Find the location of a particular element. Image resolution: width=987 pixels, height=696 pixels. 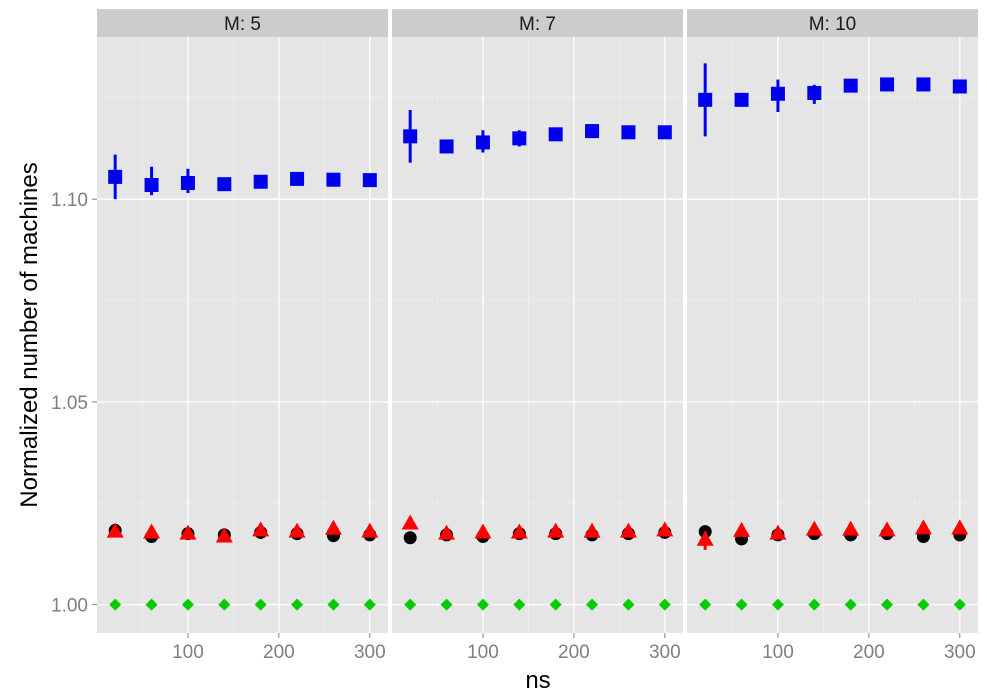

y-axis: 1.00 1.05 1.10 is located at coordinates (74, 403).